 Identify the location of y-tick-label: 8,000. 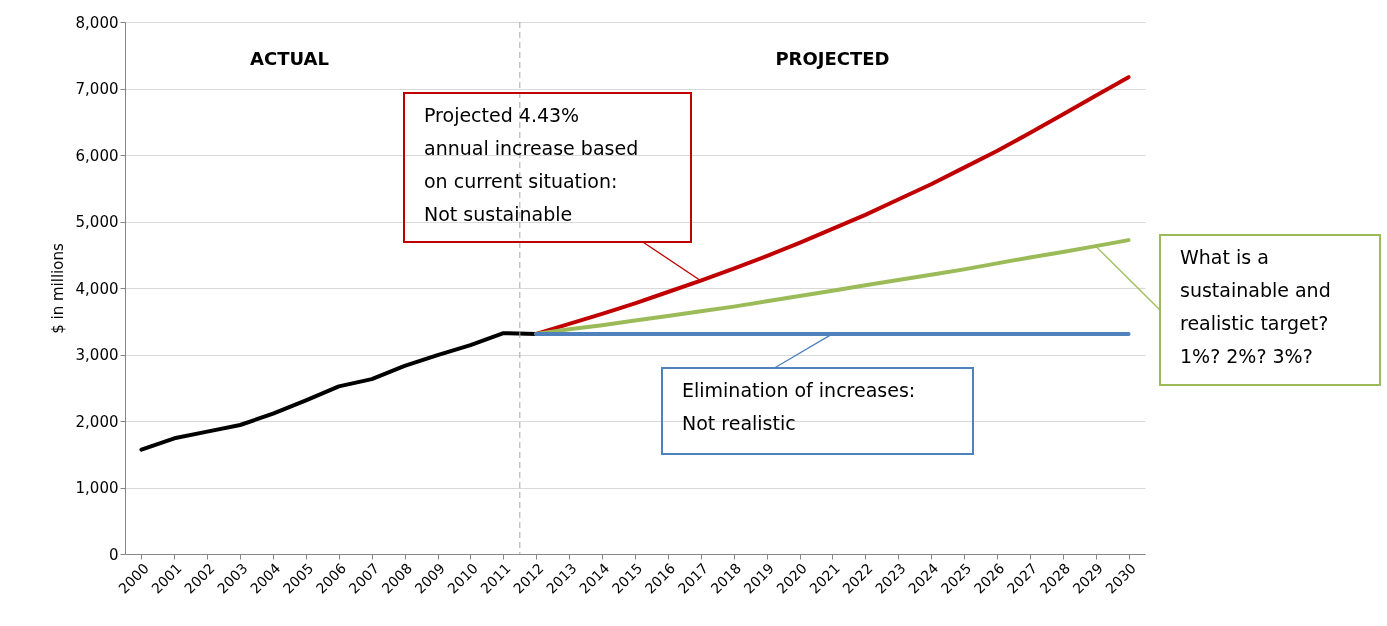
(97, 22).